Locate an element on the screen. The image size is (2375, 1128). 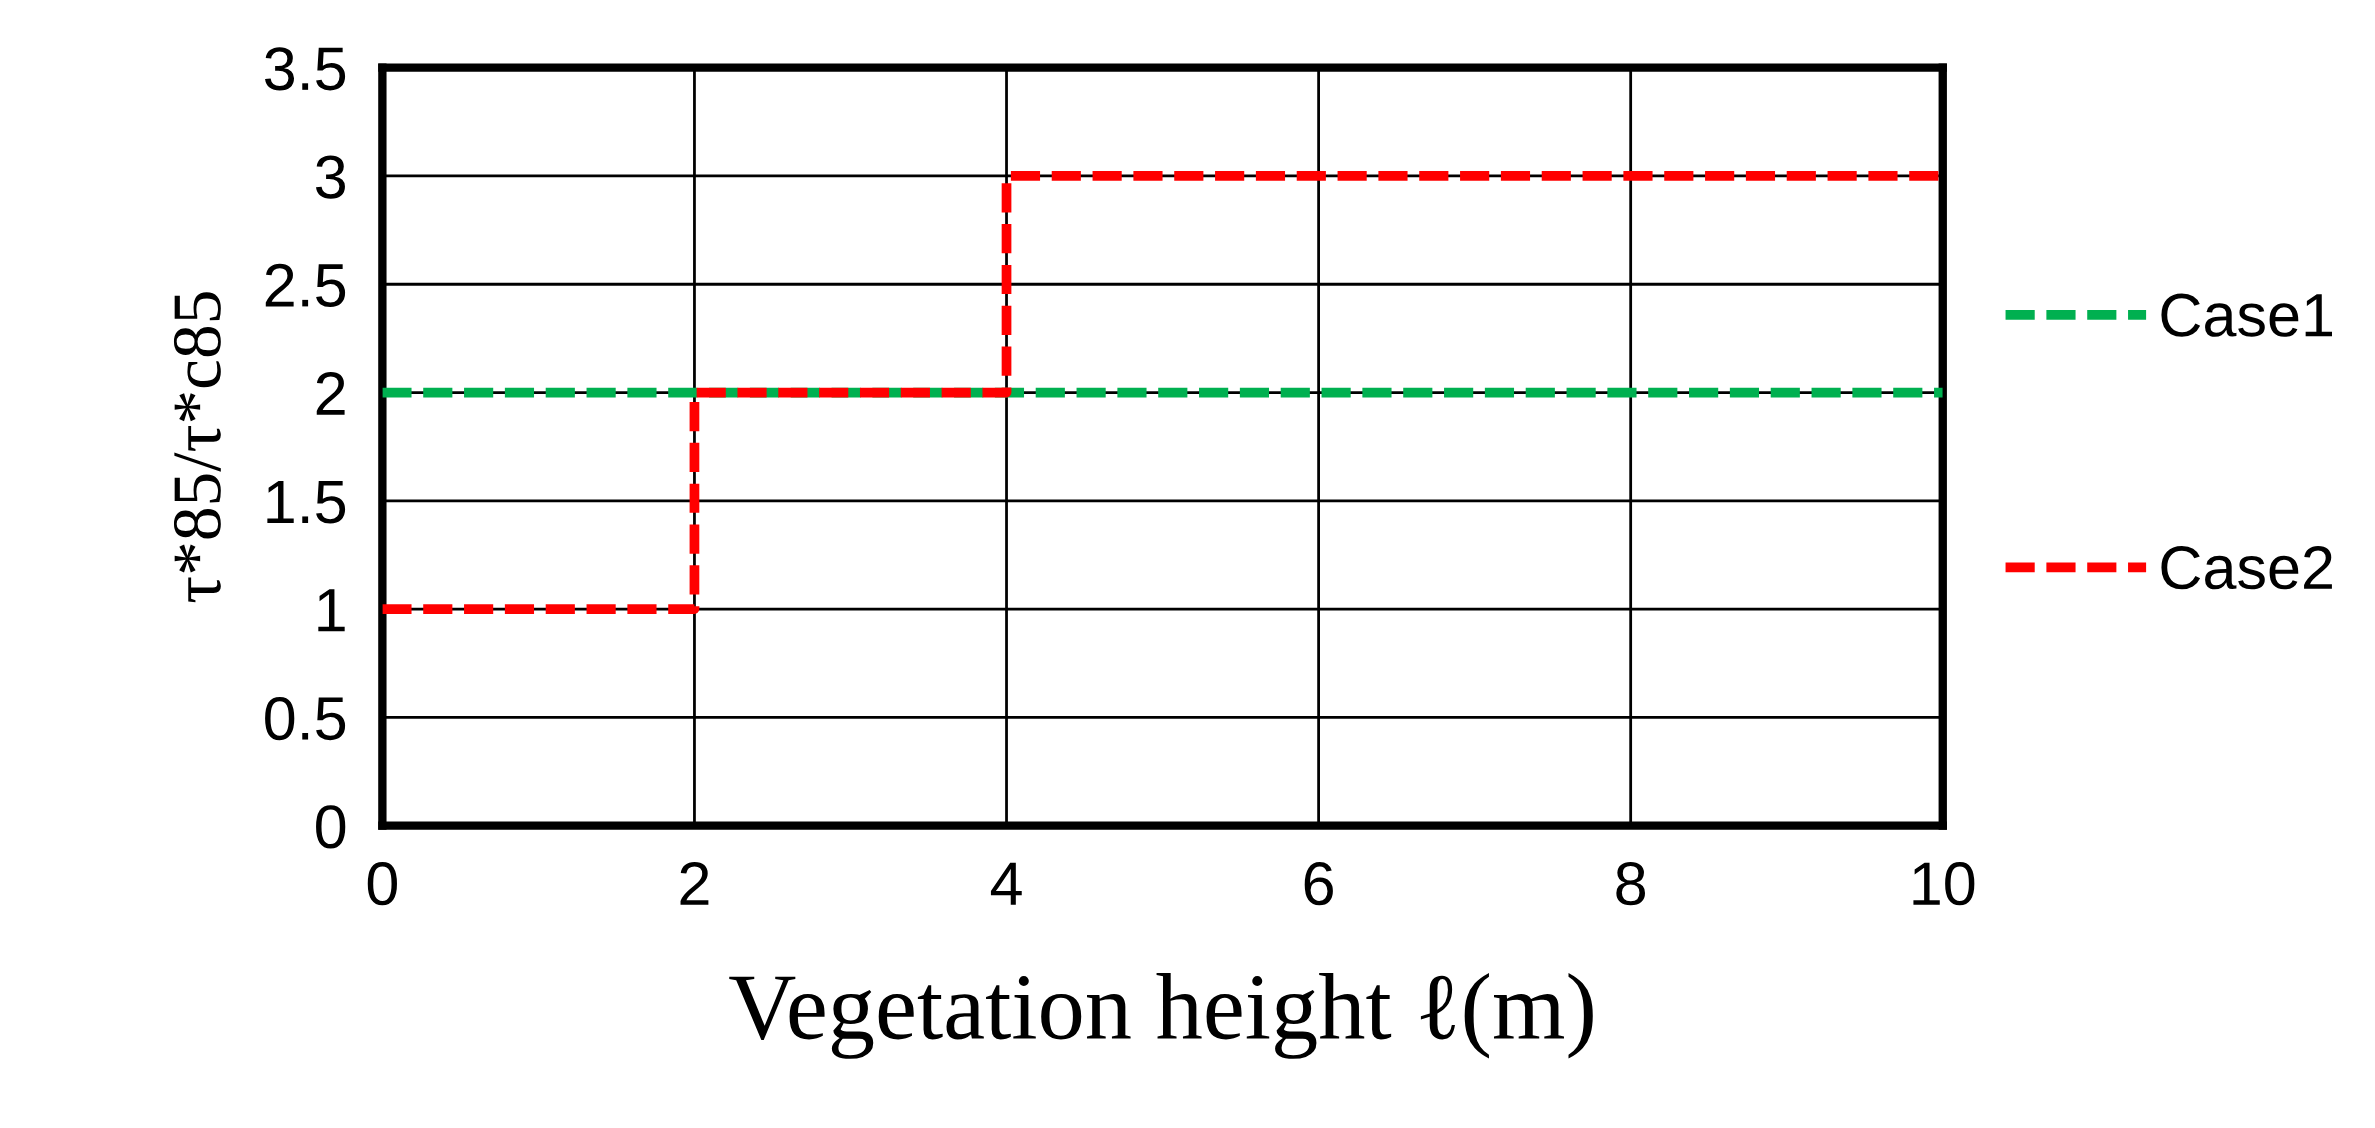
y-tick-label: 0 is located at coordinates (331, 827).